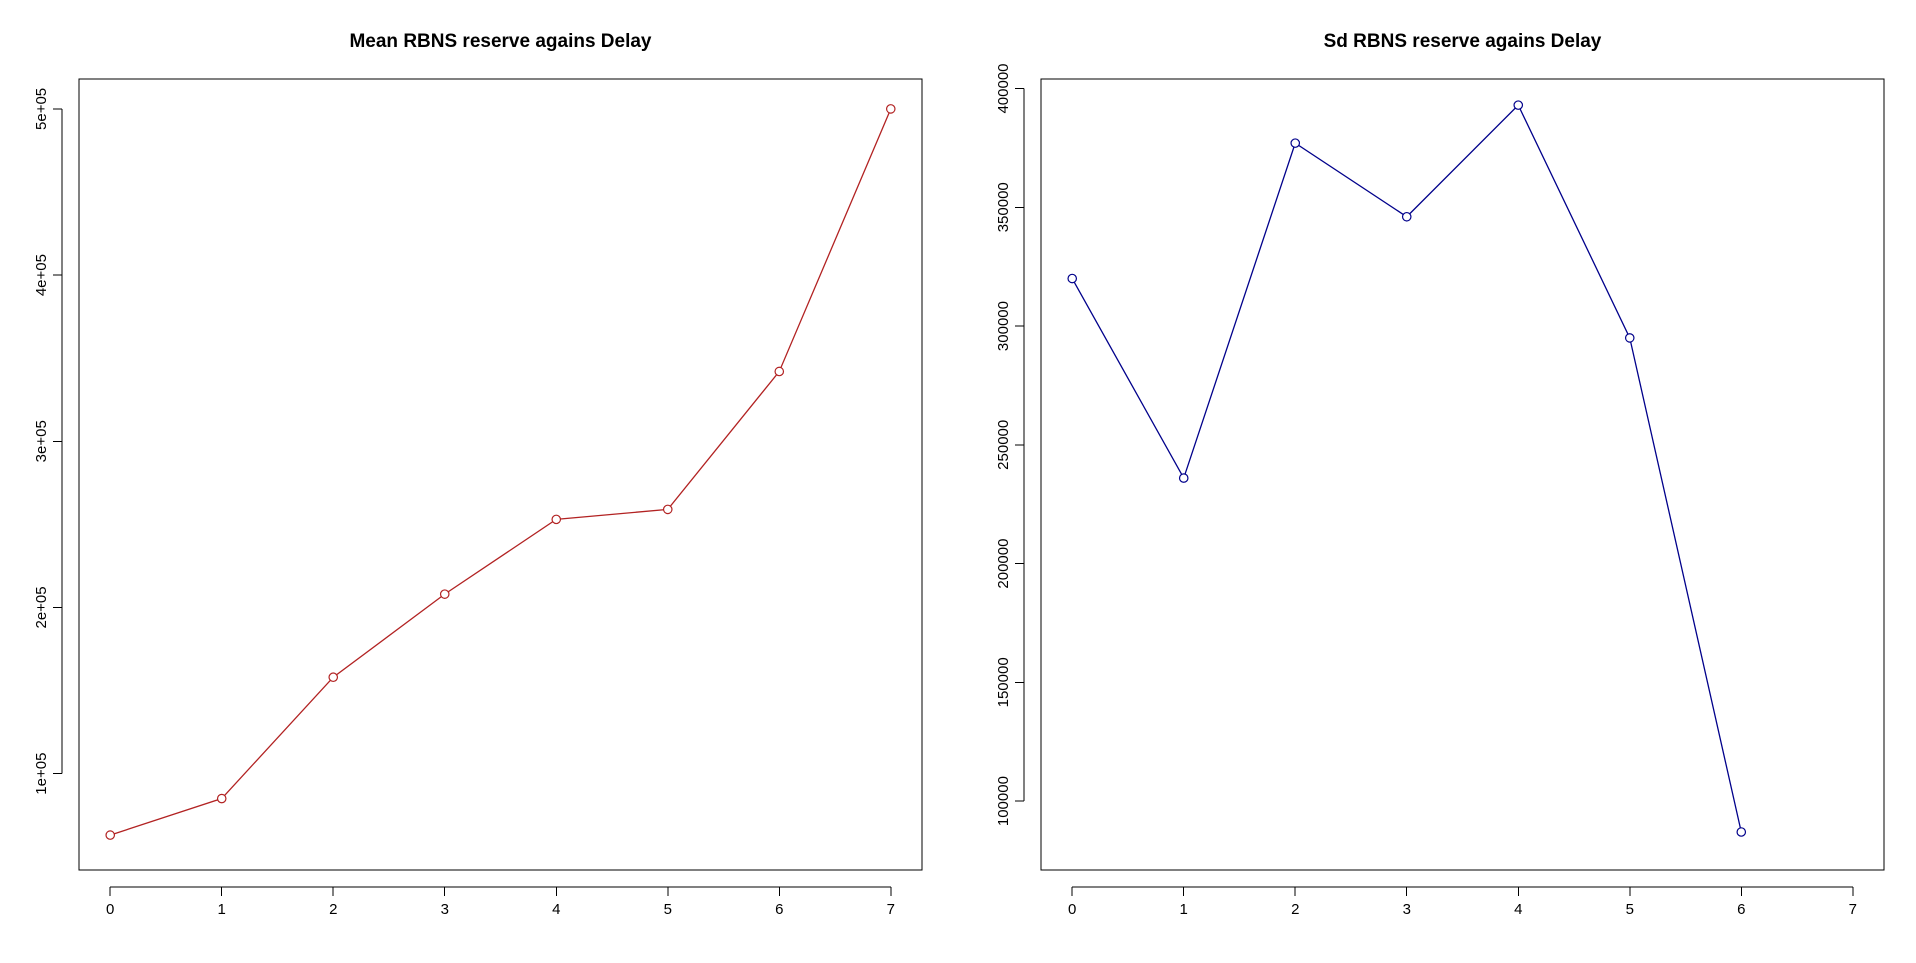  I want to click on chart-title-mean: Mean RBNS reserve agains Delay, so click(500, 41).